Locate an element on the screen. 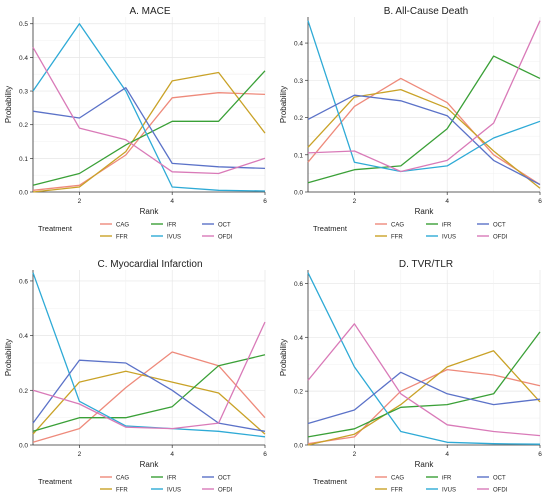 This screenshot has height=499, width=550. chart-title: B. All-Cause Death is located at coordinates (426, 11).